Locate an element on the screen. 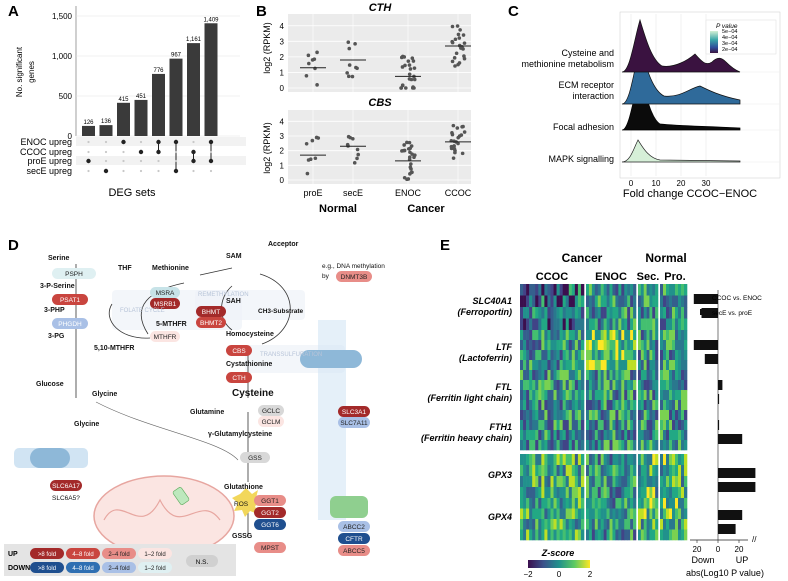 The height and width of the screenshot is (581, 788). dot-group-label: ENOC is located at coordinates (408, 193).